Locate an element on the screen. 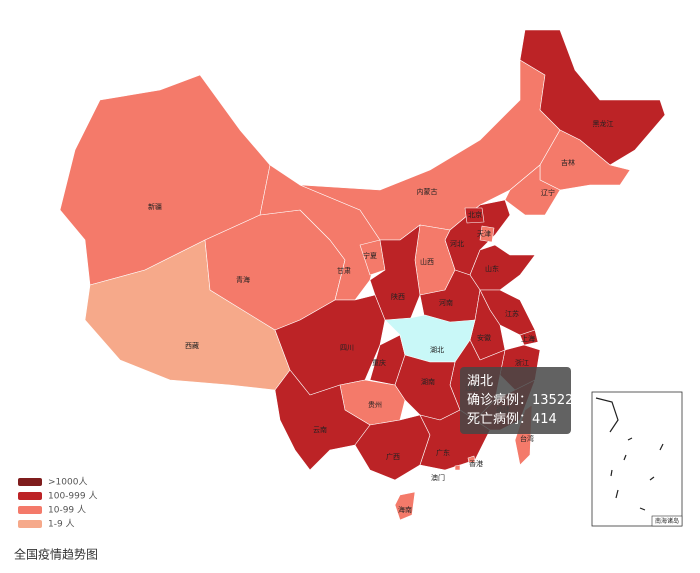 This screenshot has width=700, height=573. province-label: 西藏 is located at coordinates (192, 345).